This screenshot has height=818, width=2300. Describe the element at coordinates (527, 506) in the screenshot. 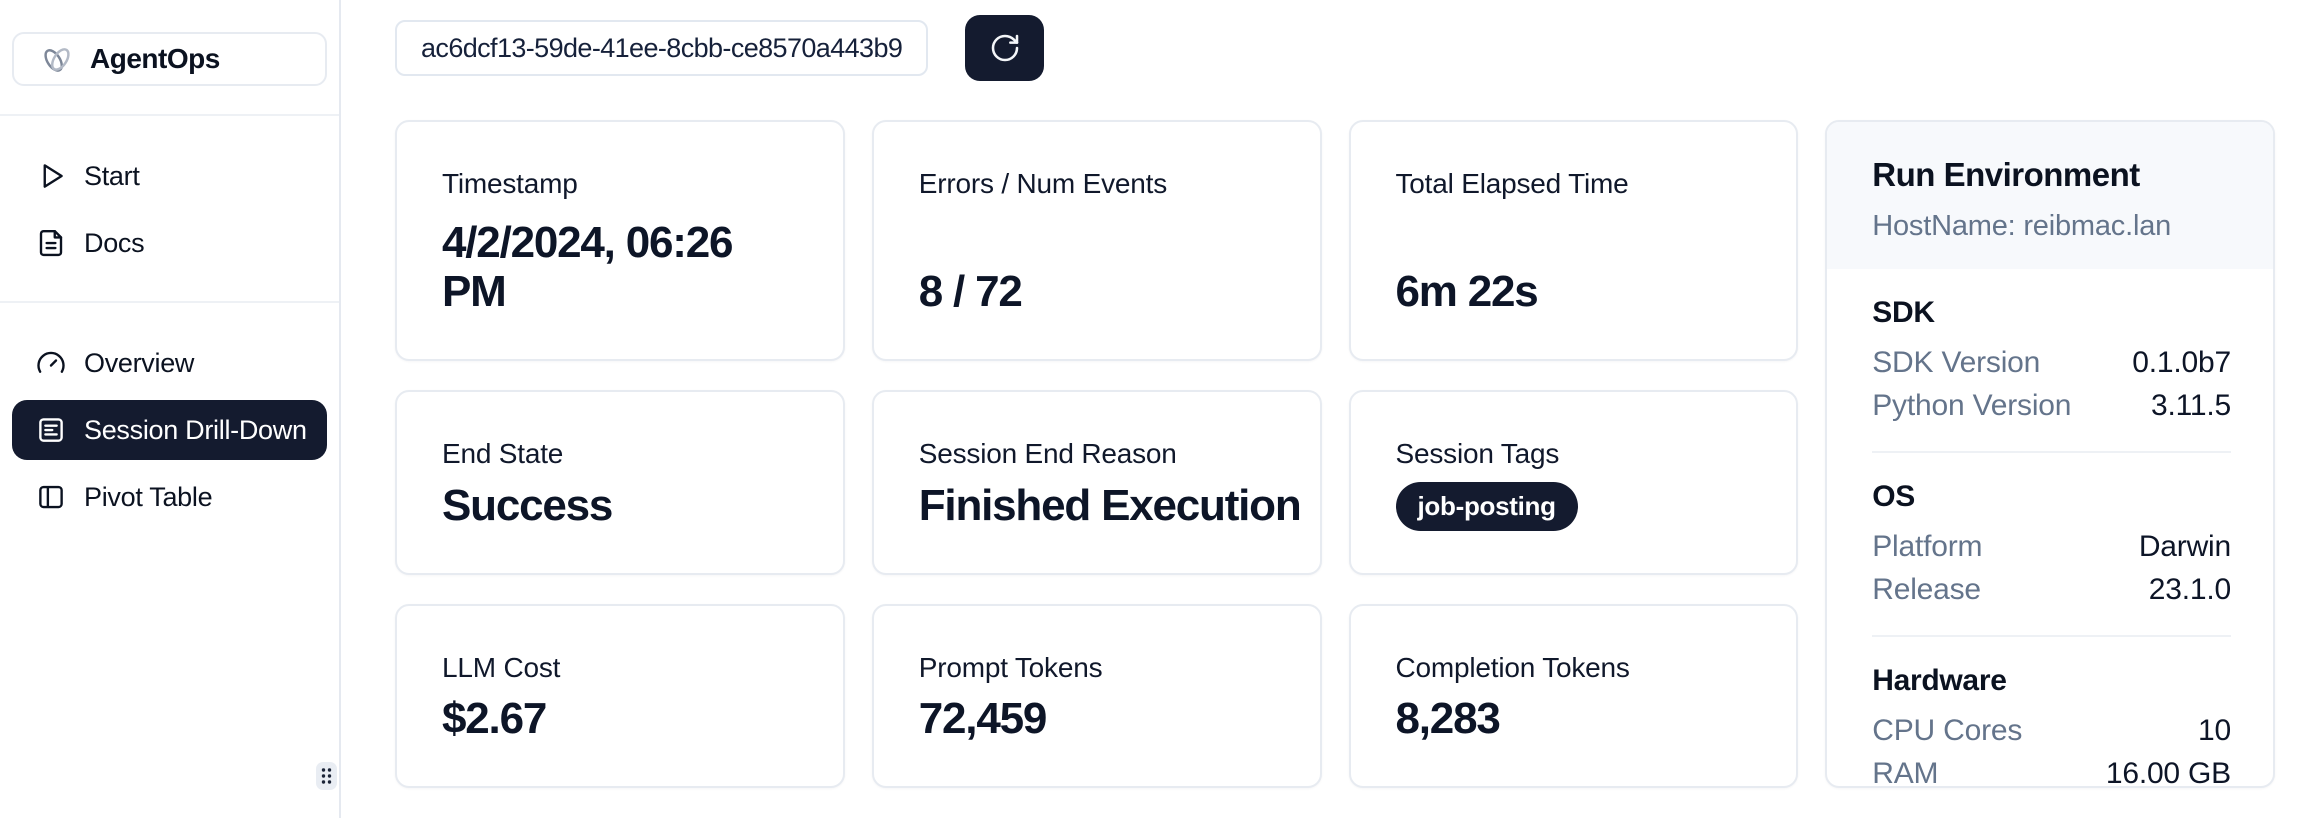

I see `stat-card-value: Success` at that location.